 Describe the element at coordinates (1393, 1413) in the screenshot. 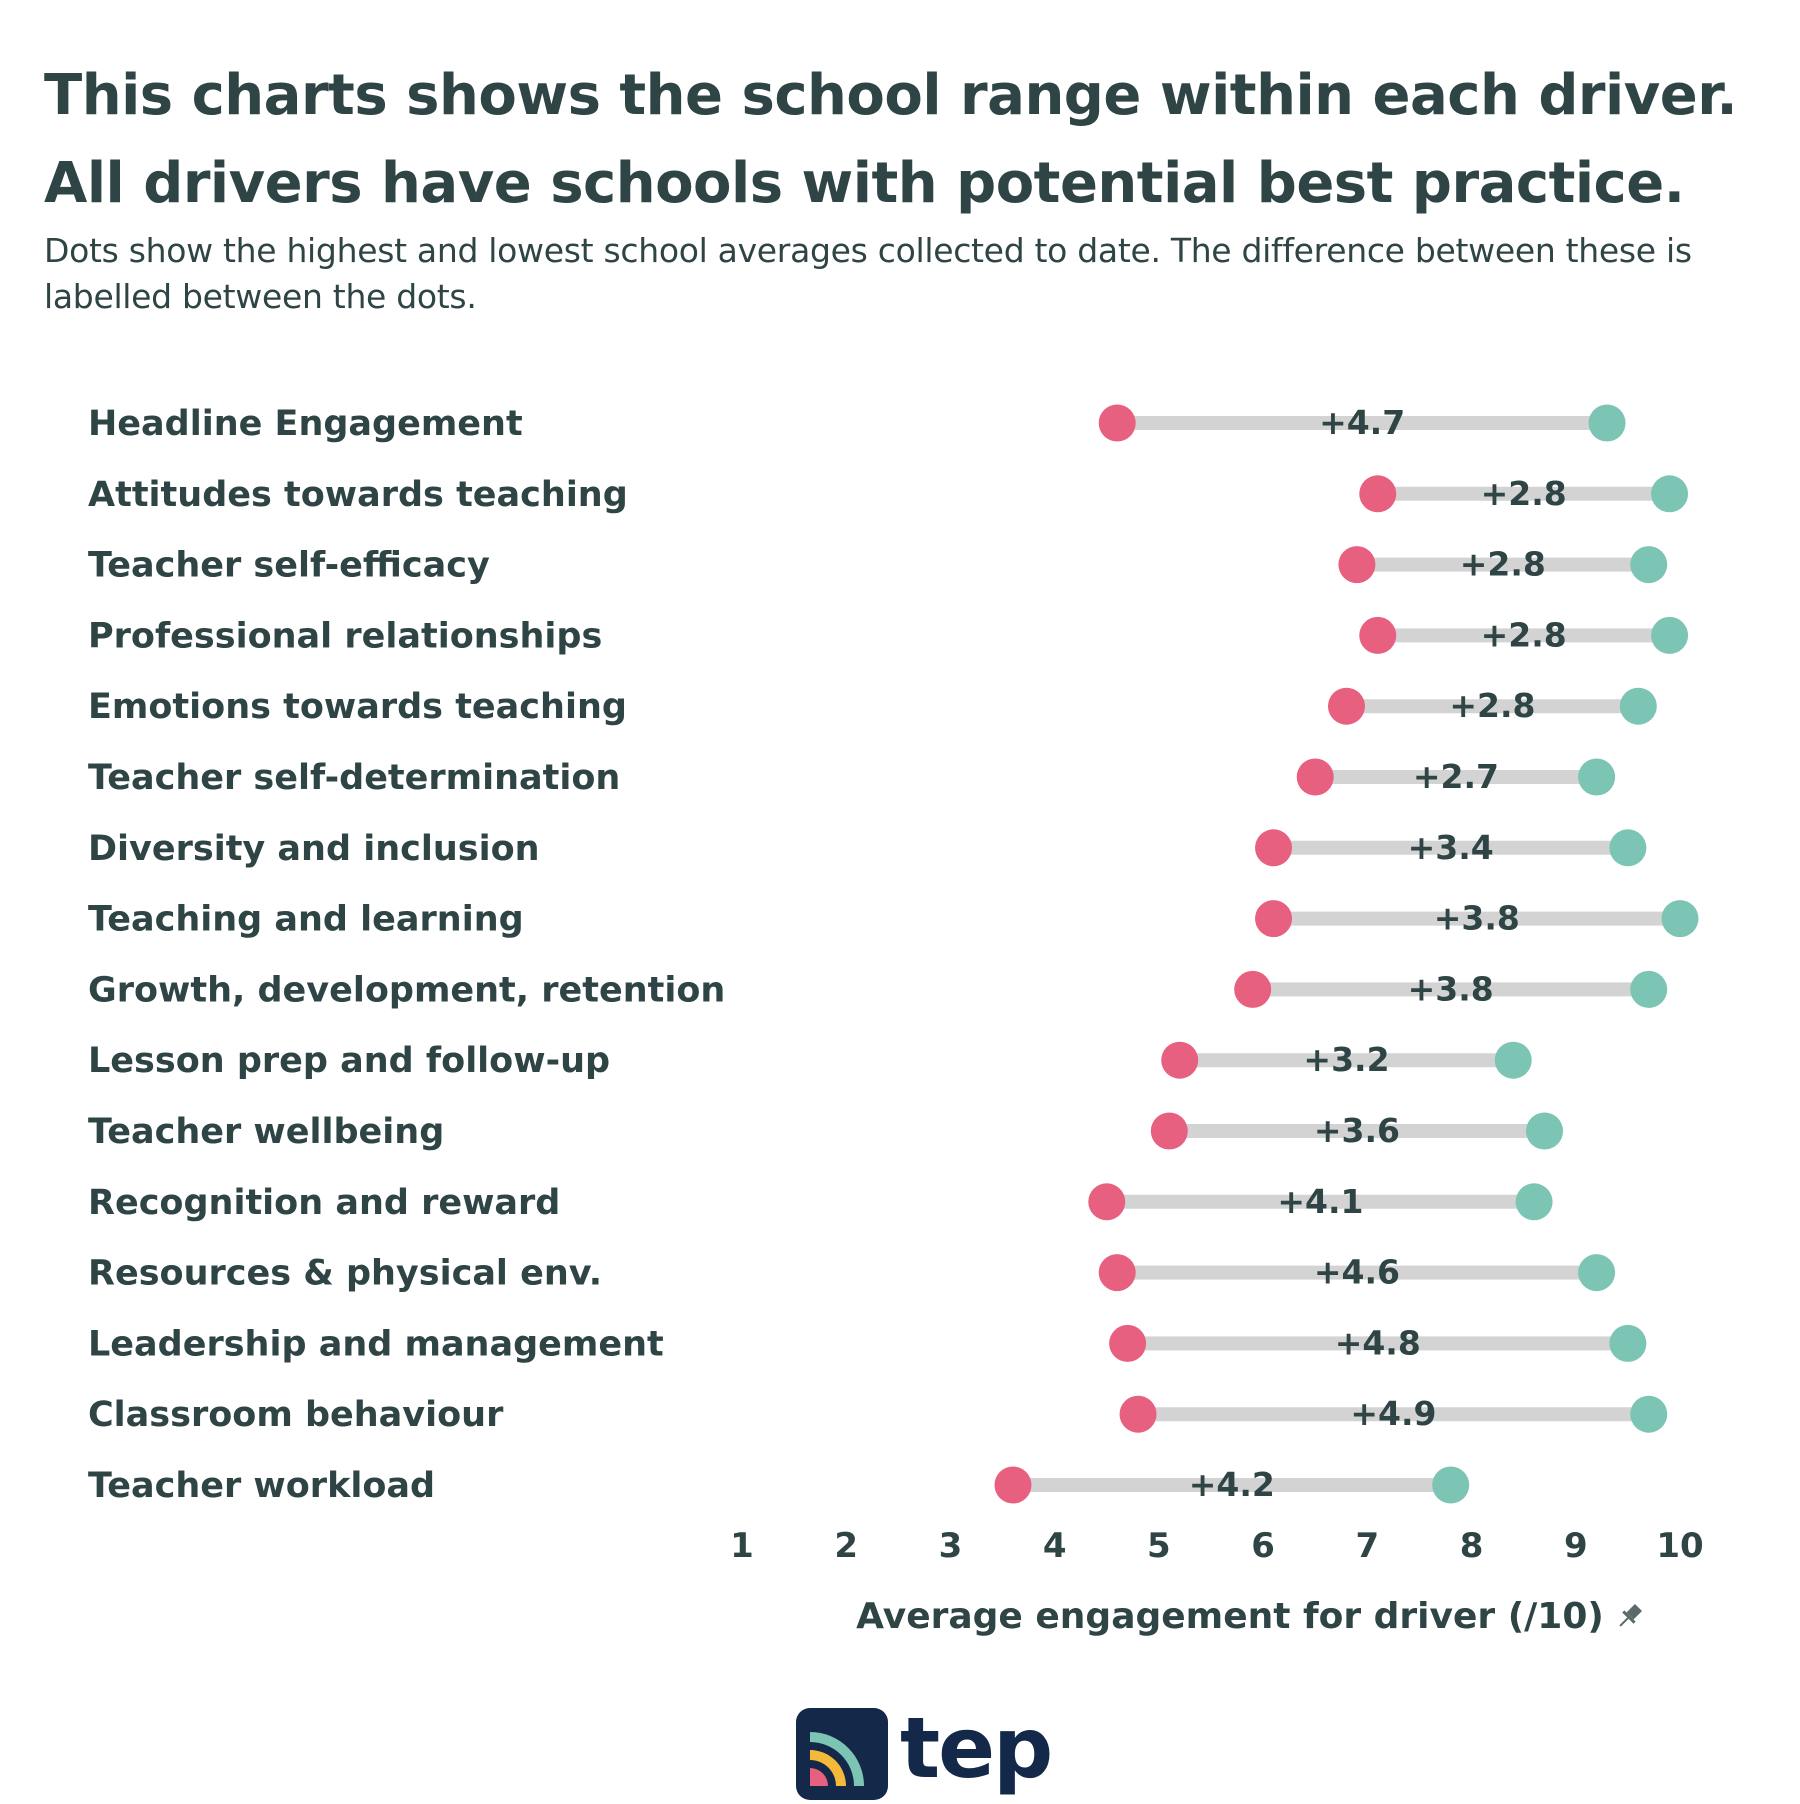

I see `difference-label: +4.9` at that location.